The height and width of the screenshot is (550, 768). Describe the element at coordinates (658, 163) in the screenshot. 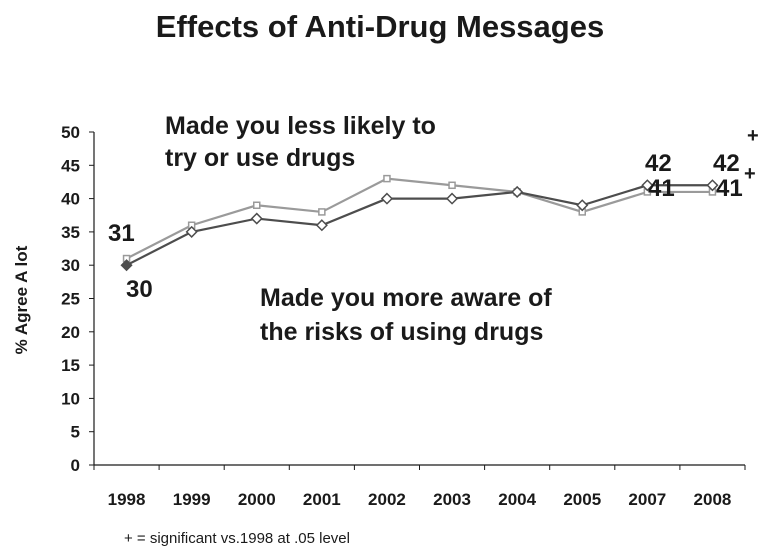

I see `data-label-2007-less: 42` at that location.